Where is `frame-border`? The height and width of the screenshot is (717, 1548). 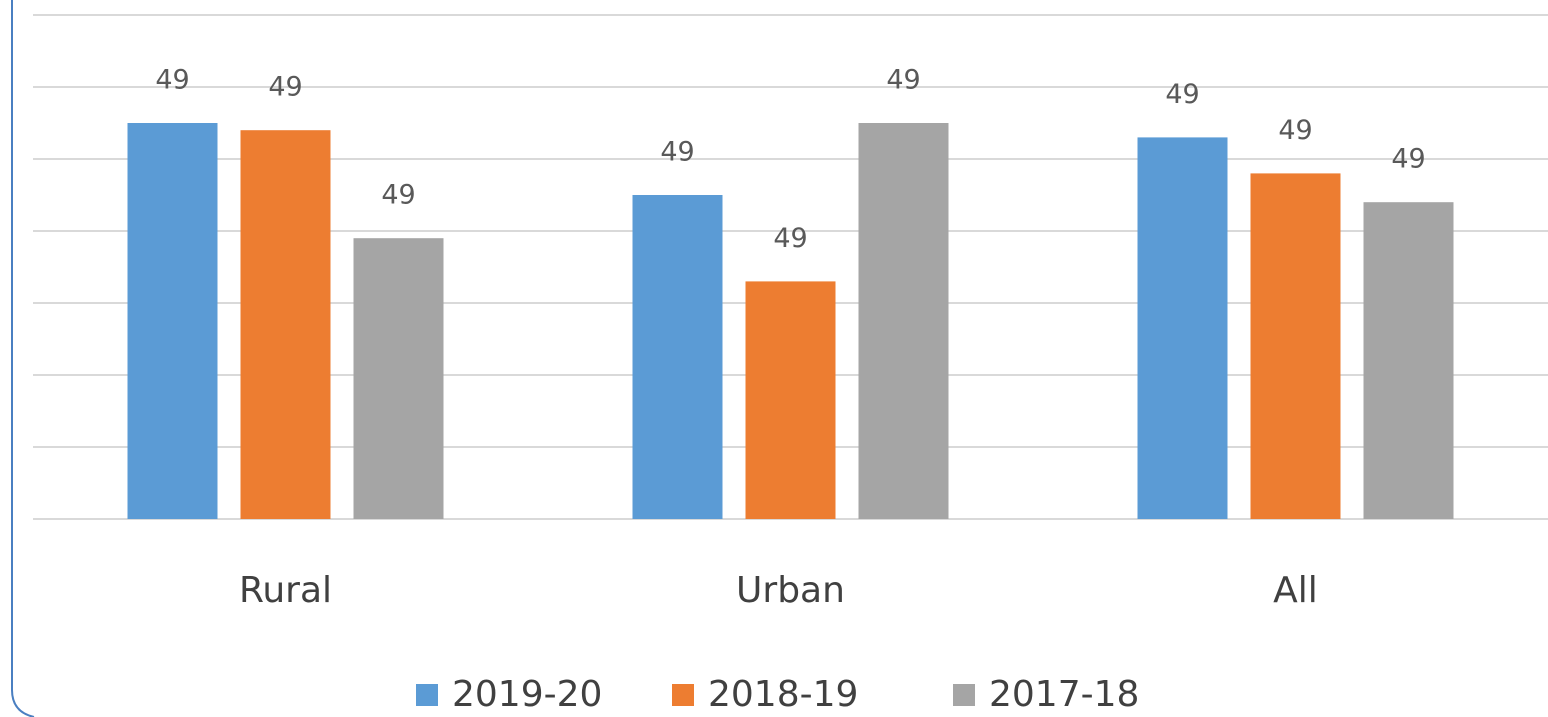
frame-border is located at coordinates (23, 358).